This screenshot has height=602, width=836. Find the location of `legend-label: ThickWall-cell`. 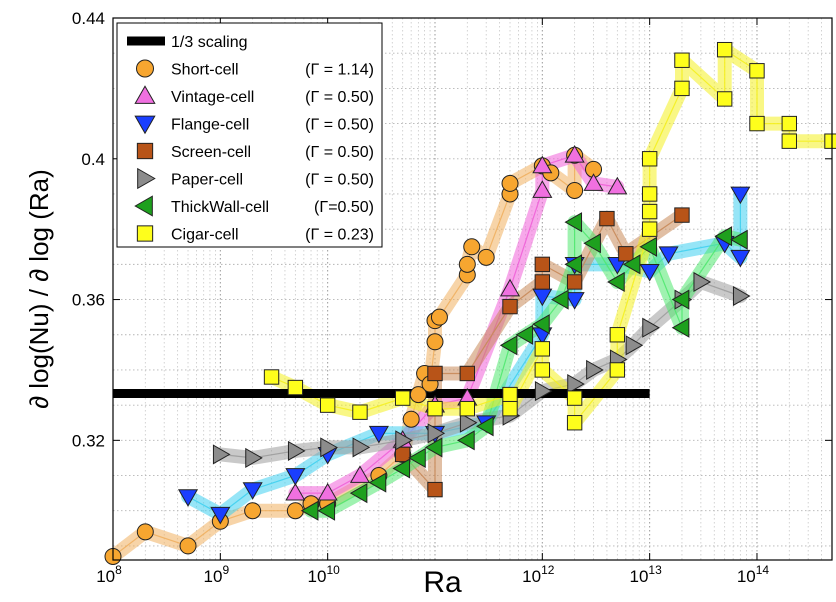

legend-label: ThickWall-cell is located at coordinates (220, 207).